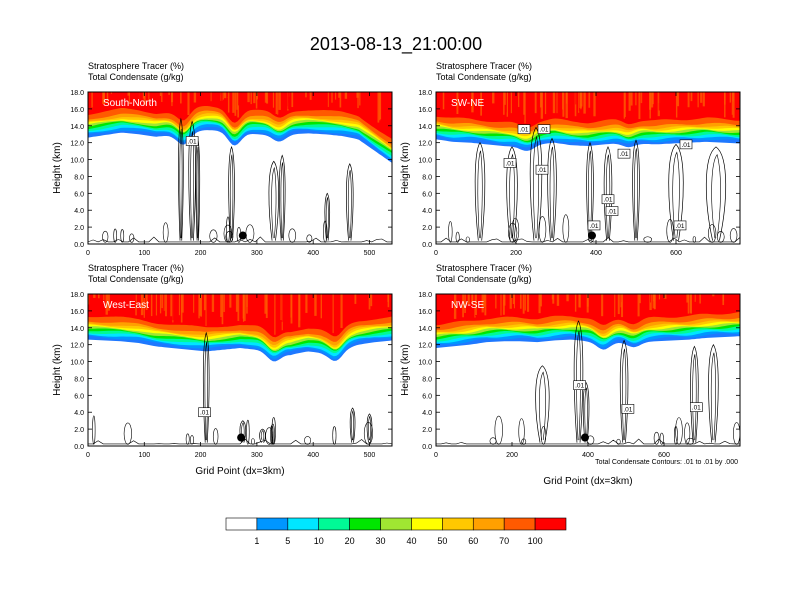 The width and height of the screenshot is (792, 612). I want to click on y-tick-label: 6.0, so click(79, 194).